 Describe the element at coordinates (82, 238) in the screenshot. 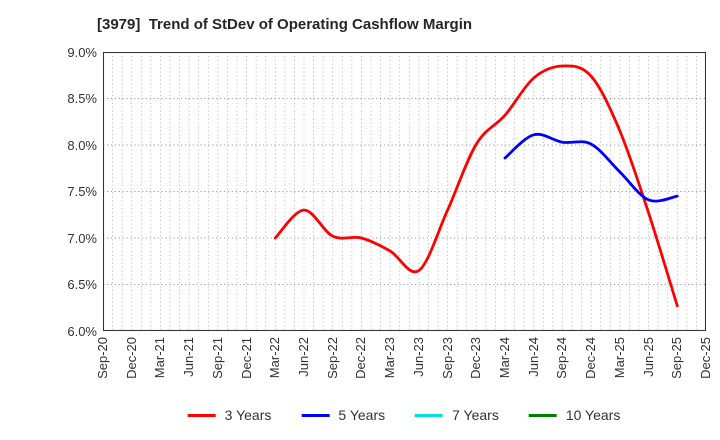

I see `y-axis-tick-label: 7.0%` at that location.